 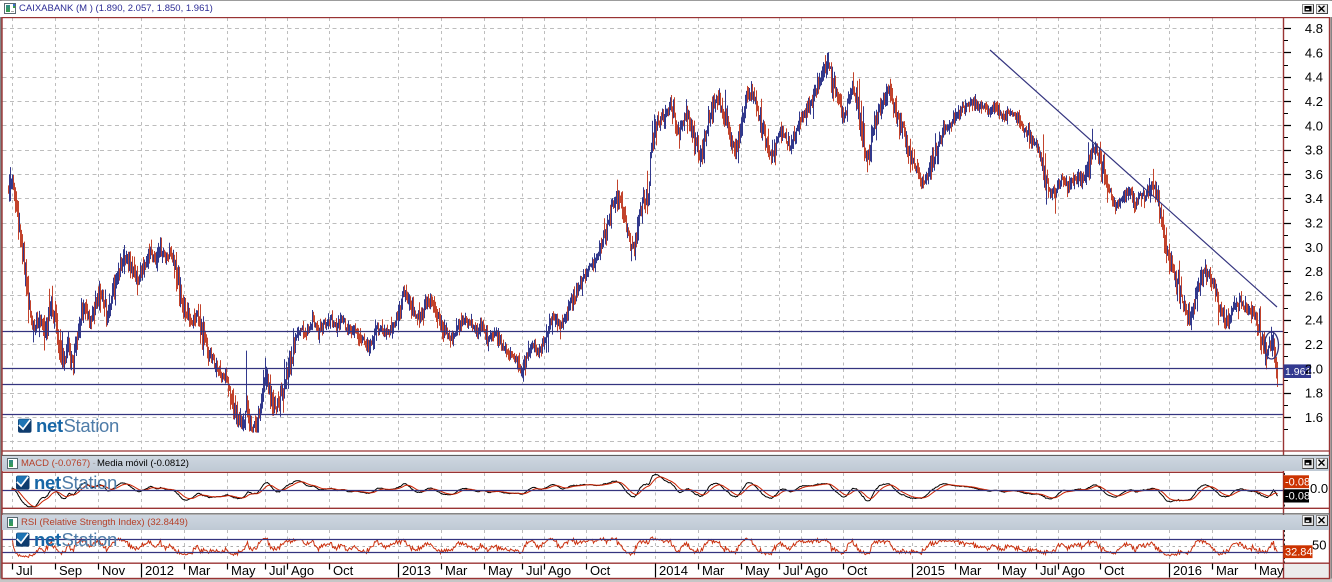 I want to click on svg-text: 4.4, so click(x=1314, y=77).